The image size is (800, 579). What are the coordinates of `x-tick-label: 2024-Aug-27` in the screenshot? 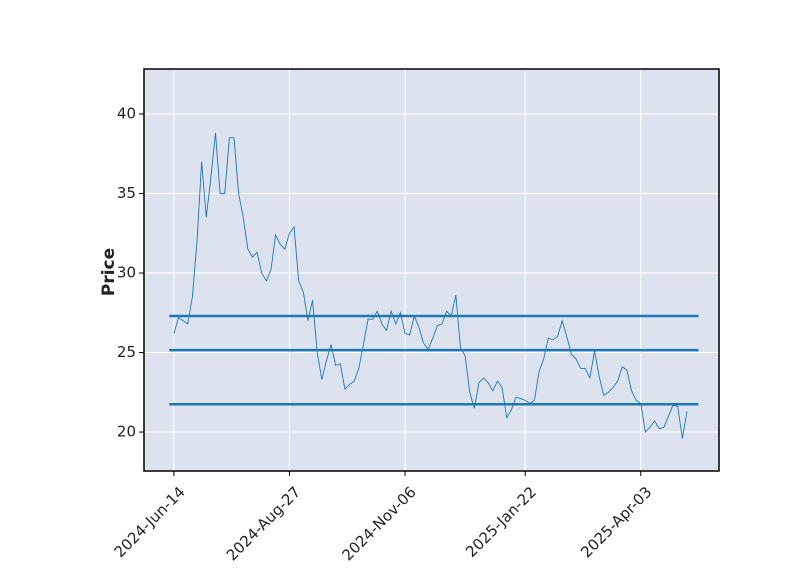 It's located at (263, 523).